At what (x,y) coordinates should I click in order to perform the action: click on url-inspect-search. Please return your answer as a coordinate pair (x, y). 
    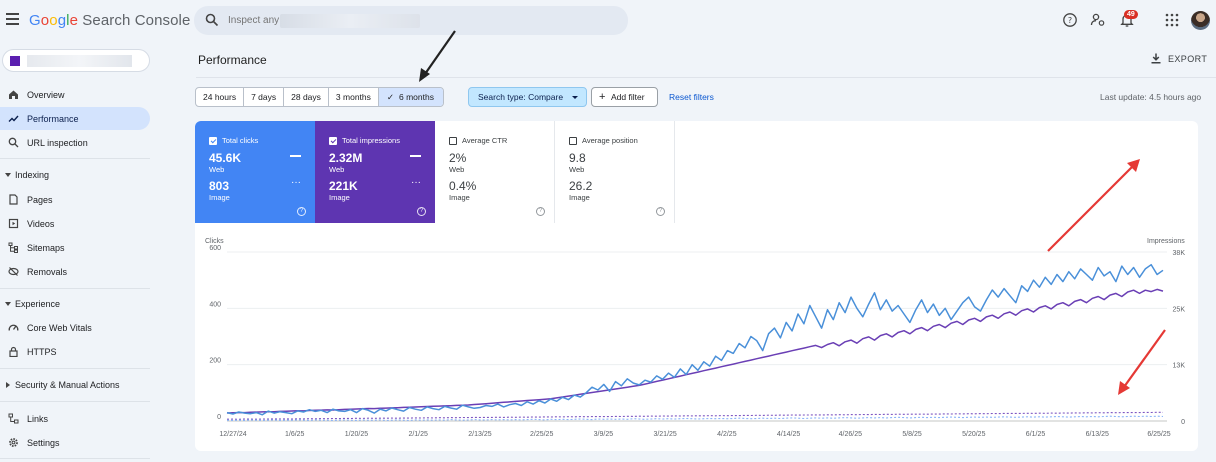
    Looking at the image, I should click on (411, 20).